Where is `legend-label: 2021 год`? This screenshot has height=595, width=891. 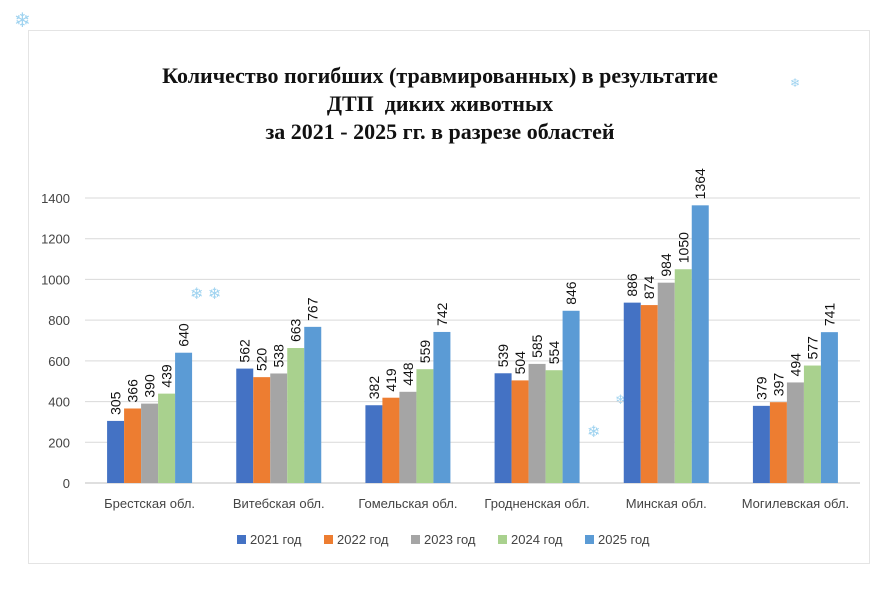
legend-label: 2021 год is located at coordinates (276, 539).